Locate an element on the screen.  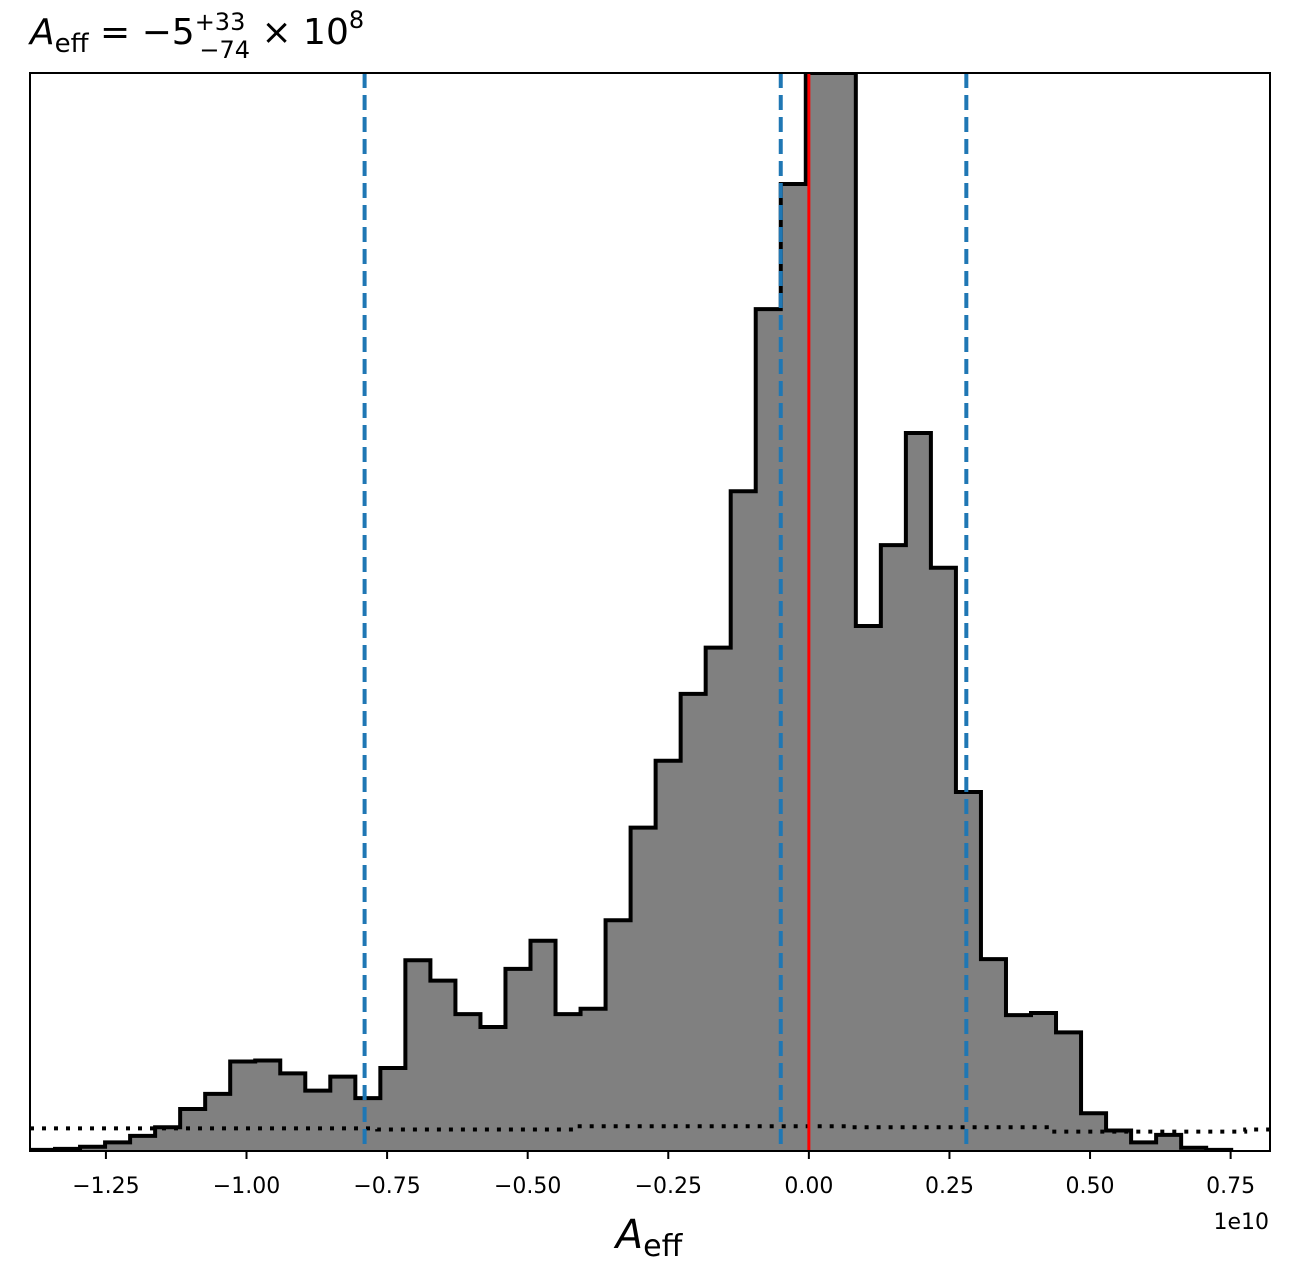
x-axis-label: Aeff is located at coordinates (648, 1238).